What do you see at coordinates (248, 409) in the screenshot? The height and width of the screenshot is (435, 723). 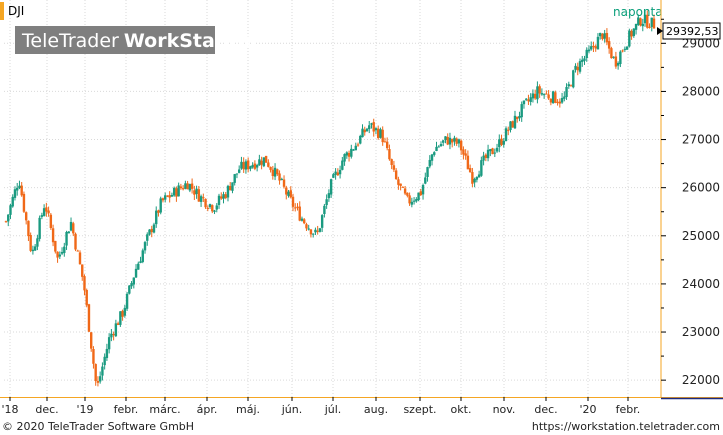 I see `x-tick-label: máj.` at bounding box center [248, 409].